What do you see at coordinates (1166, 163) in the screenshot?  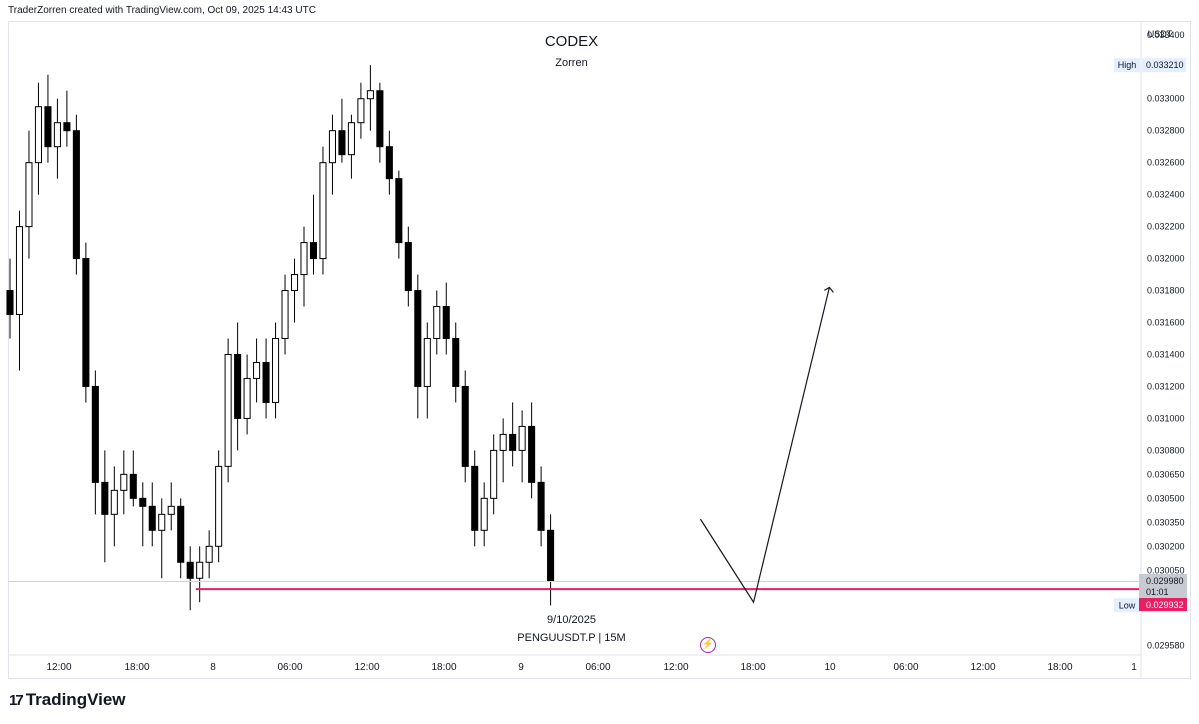 I see `price-tick-label: 0.032600` at bounding box center [1166, 163].